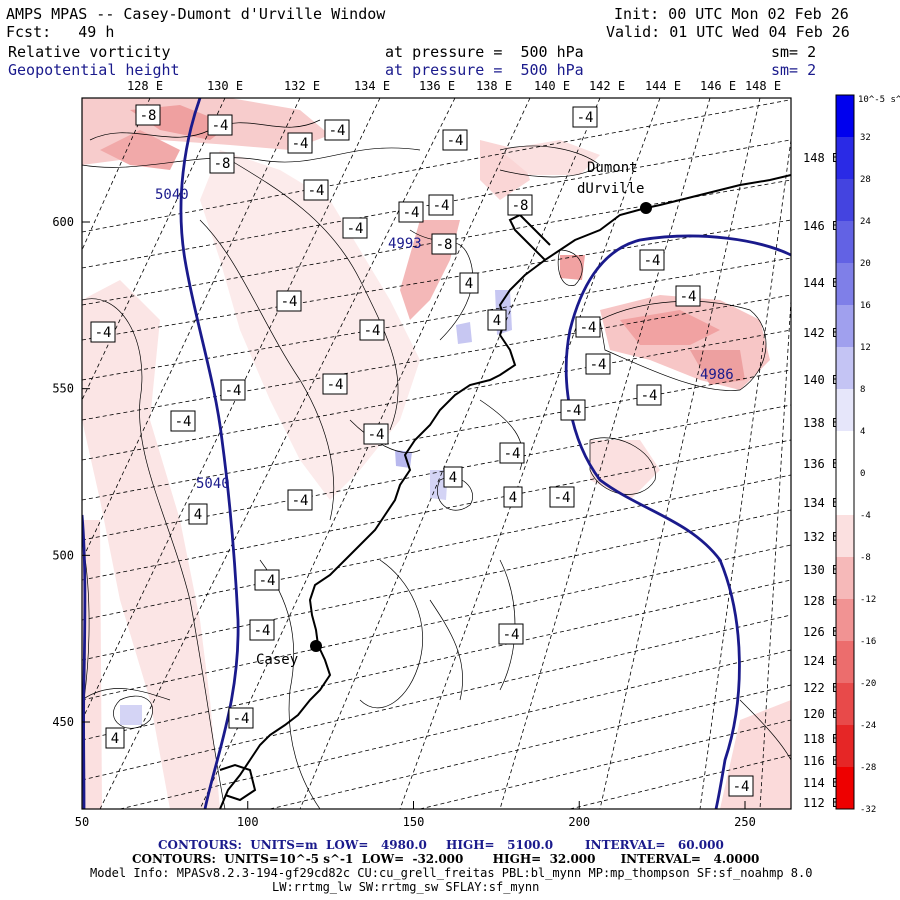  I want to click on colorbar-label: 32, so click(865, 138).